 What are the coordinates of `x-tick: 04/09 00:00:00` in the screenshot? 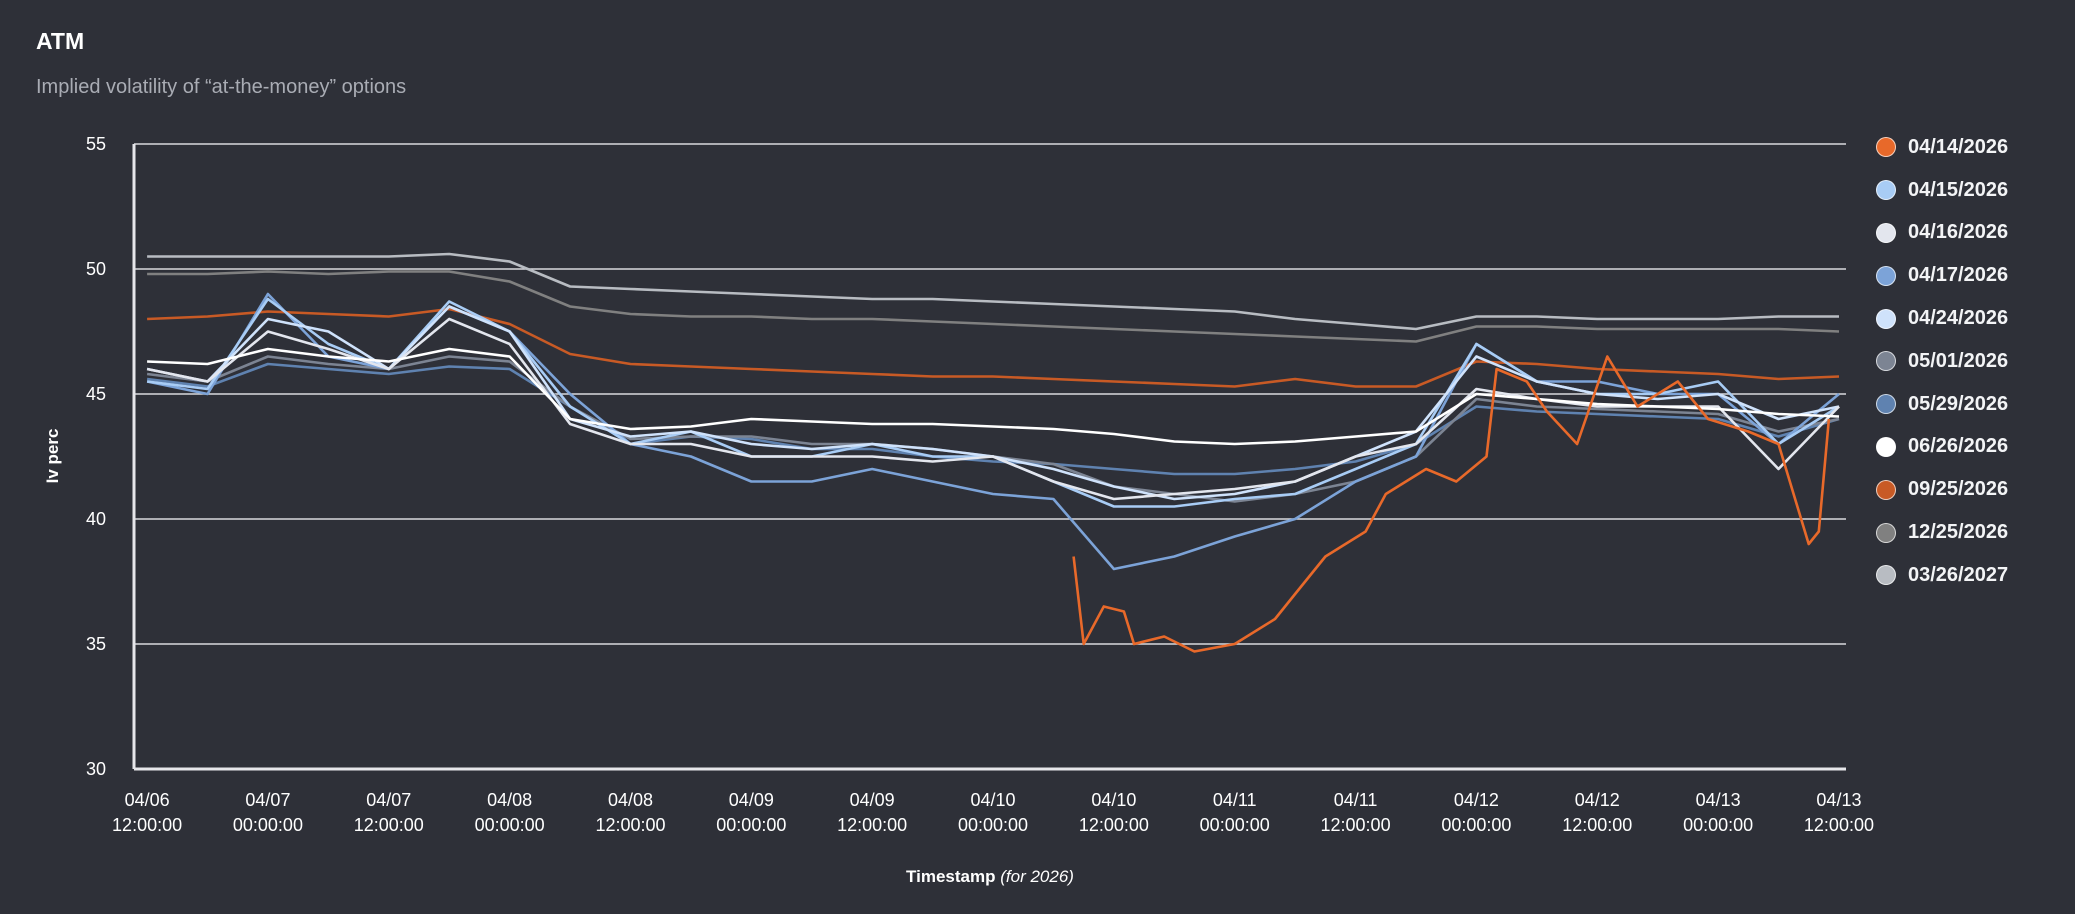 It's located at (751, 812).